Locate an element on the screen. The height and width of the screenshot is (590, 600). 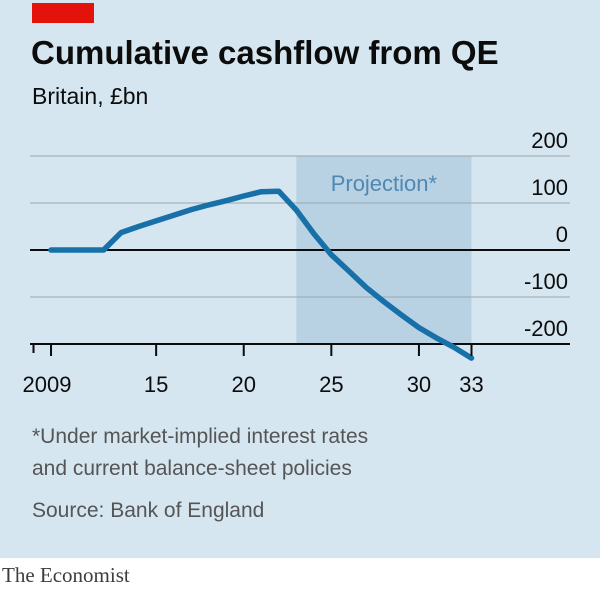
x-tick-label: 30 is located at coordinates (419, 384).